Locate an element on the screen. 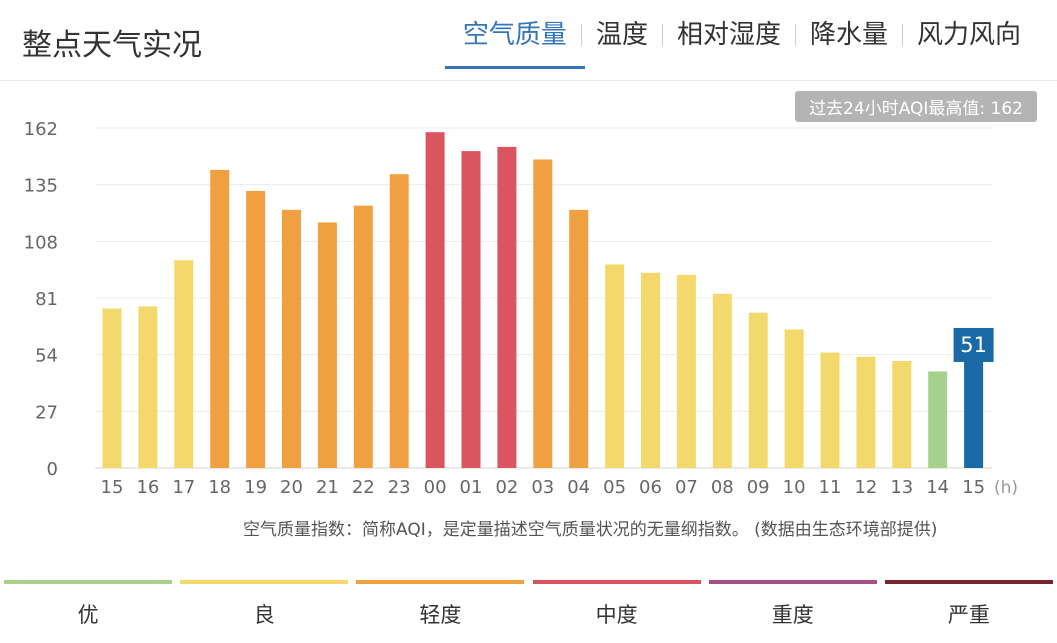 The image size is (1057, 643). header: 整点天气实况 空气质量 温度 相对湿度 降水量 风力风向 is located at coordinates (528, 40).